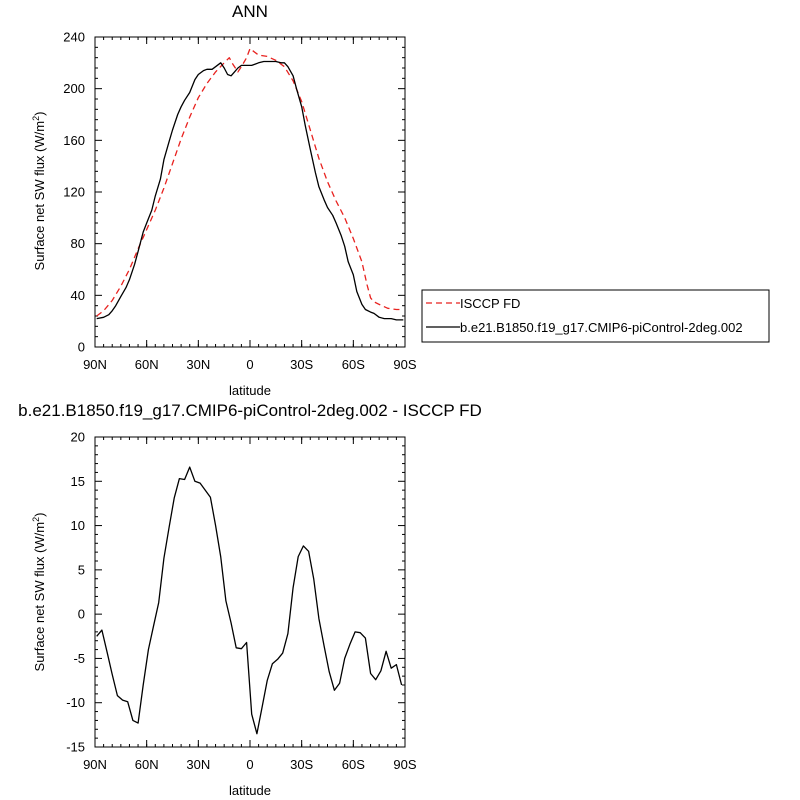 The height and width of the screenshot is (800, 800). I want to click on y-tick-label: 10, so click(78, 525).